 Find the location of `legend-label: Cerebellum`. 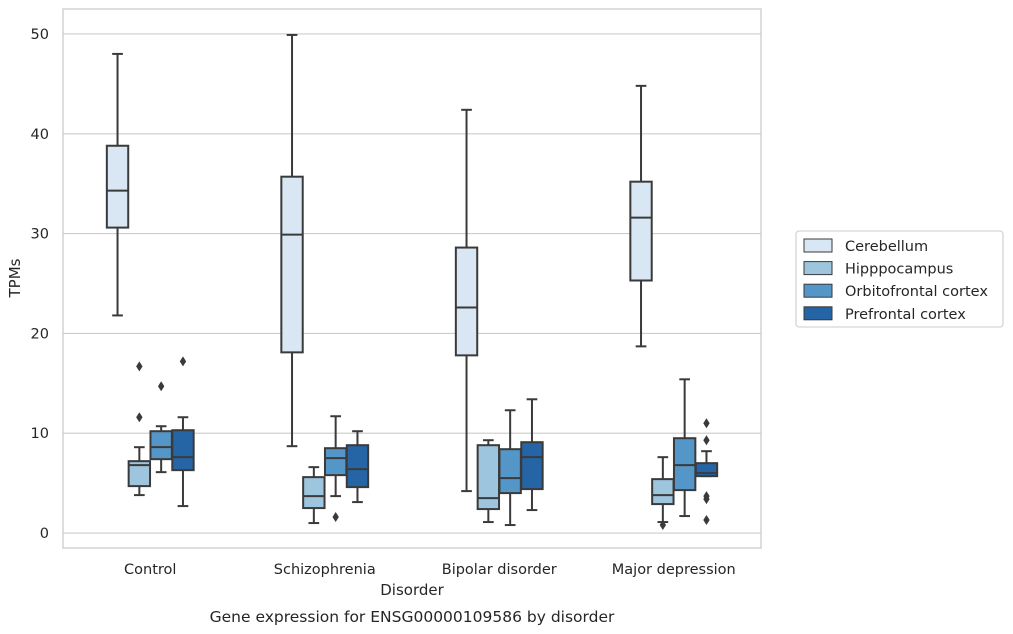

legend-label: Cerebellum is located at coordinates (886, 247).